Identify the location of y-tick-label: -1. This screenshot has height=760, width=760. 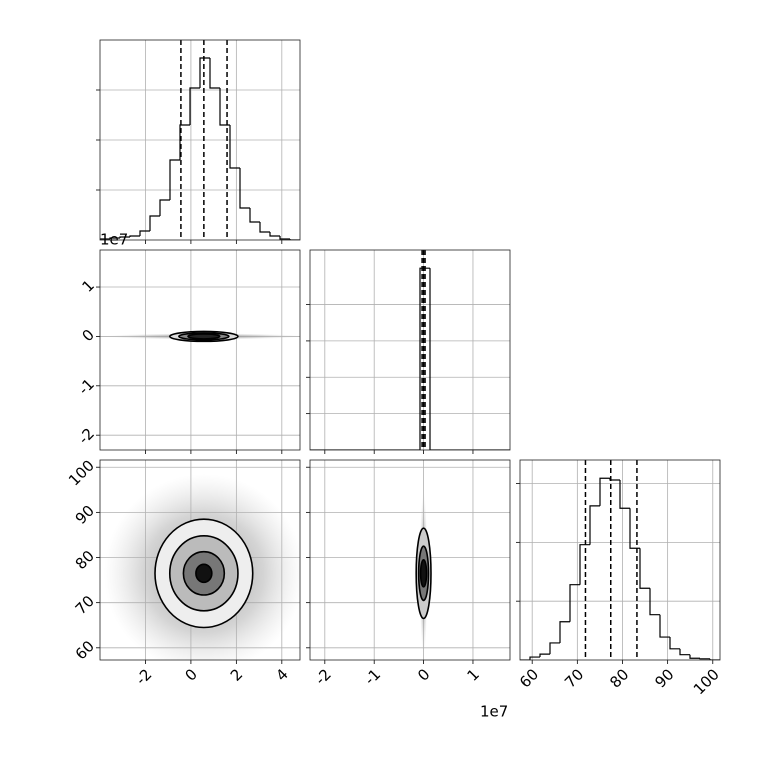
(86, 386).